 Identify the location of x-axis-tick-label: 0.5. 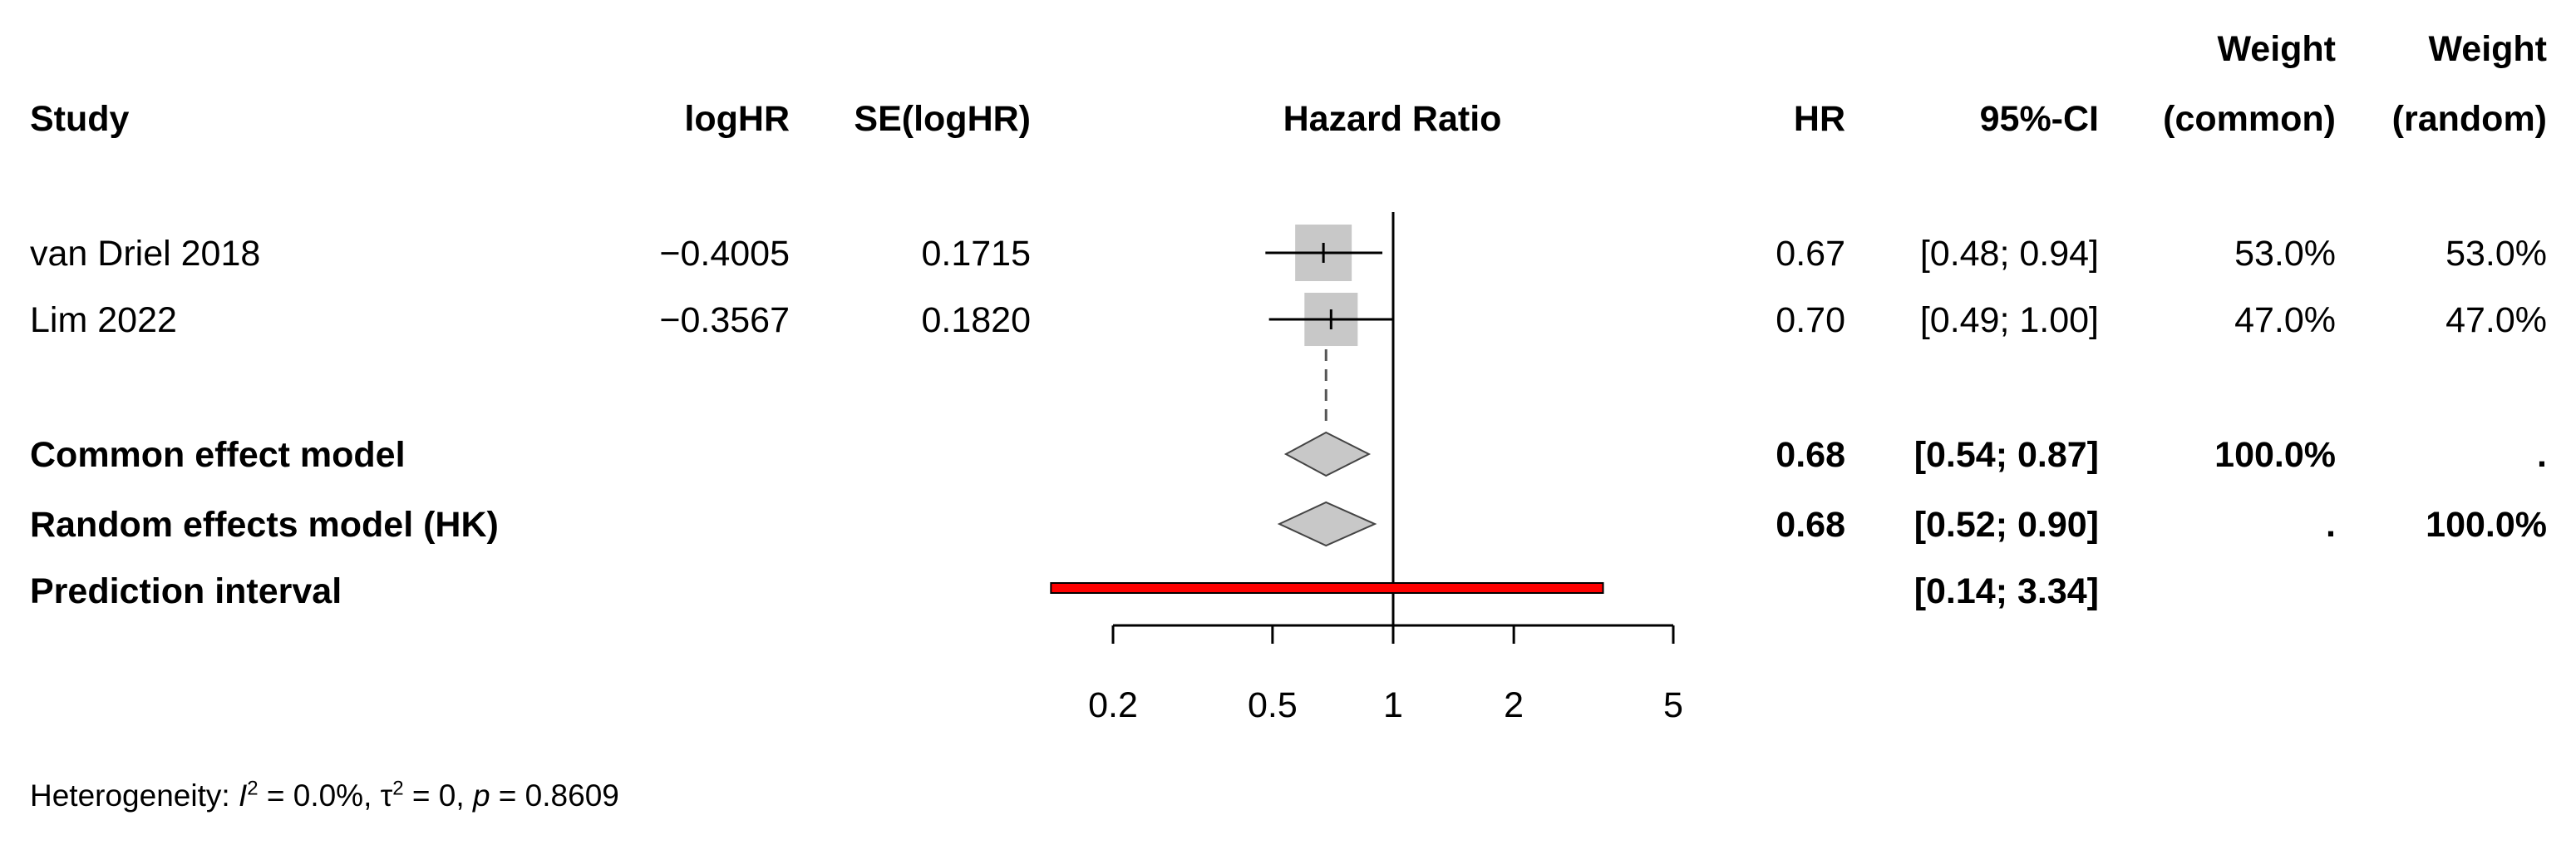
(1273, 705).